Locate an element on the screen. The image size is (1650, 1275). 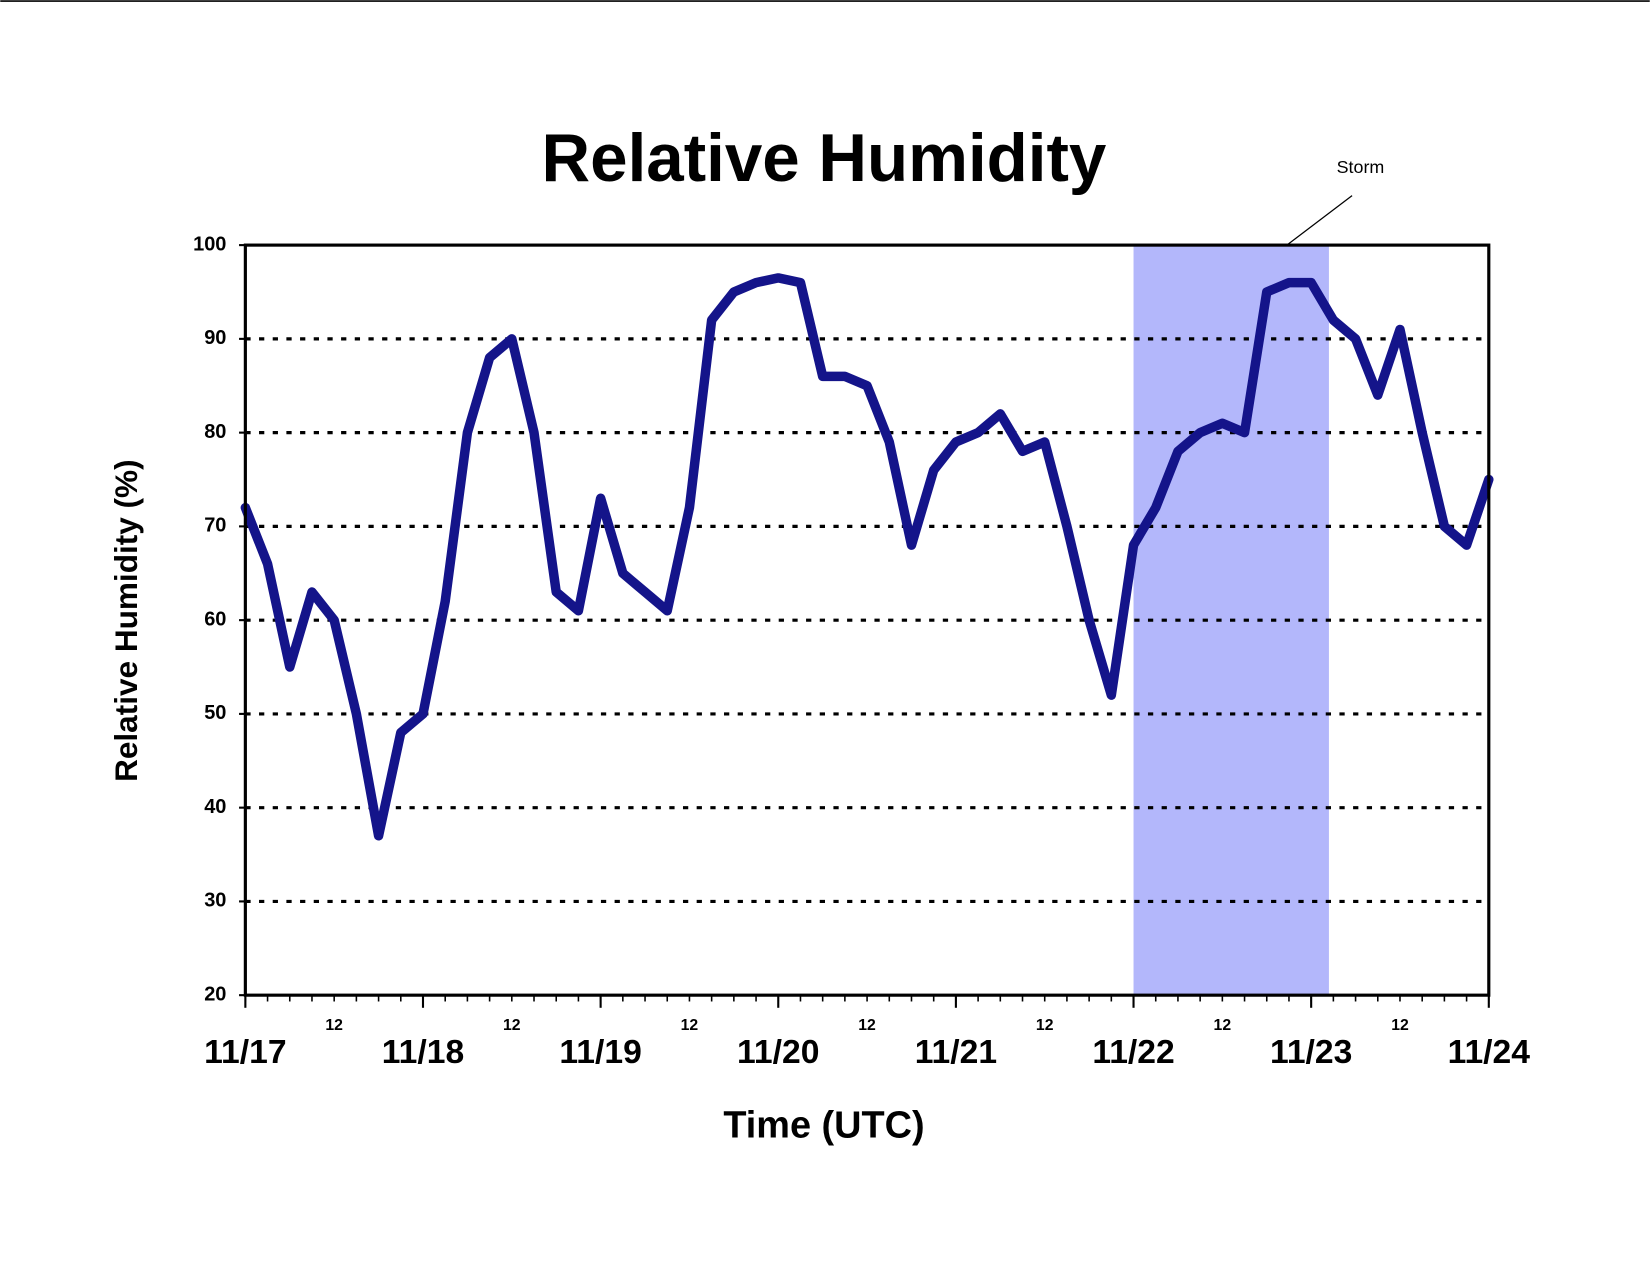
y-tick-label: 40 is located at coordinates (215, 807).